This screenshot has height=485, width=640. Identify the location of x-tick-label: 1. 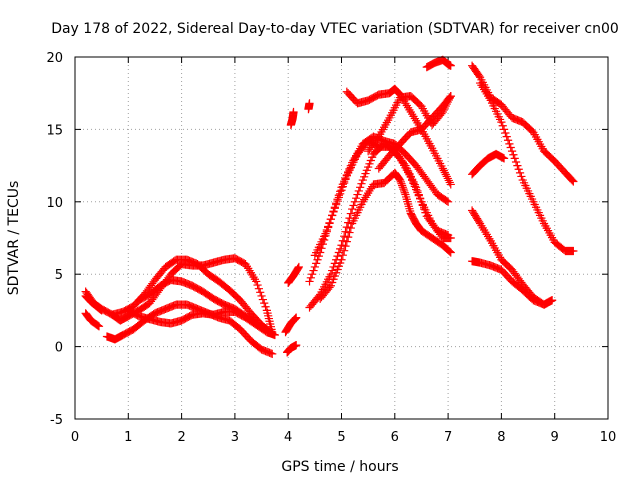
(128, 437).